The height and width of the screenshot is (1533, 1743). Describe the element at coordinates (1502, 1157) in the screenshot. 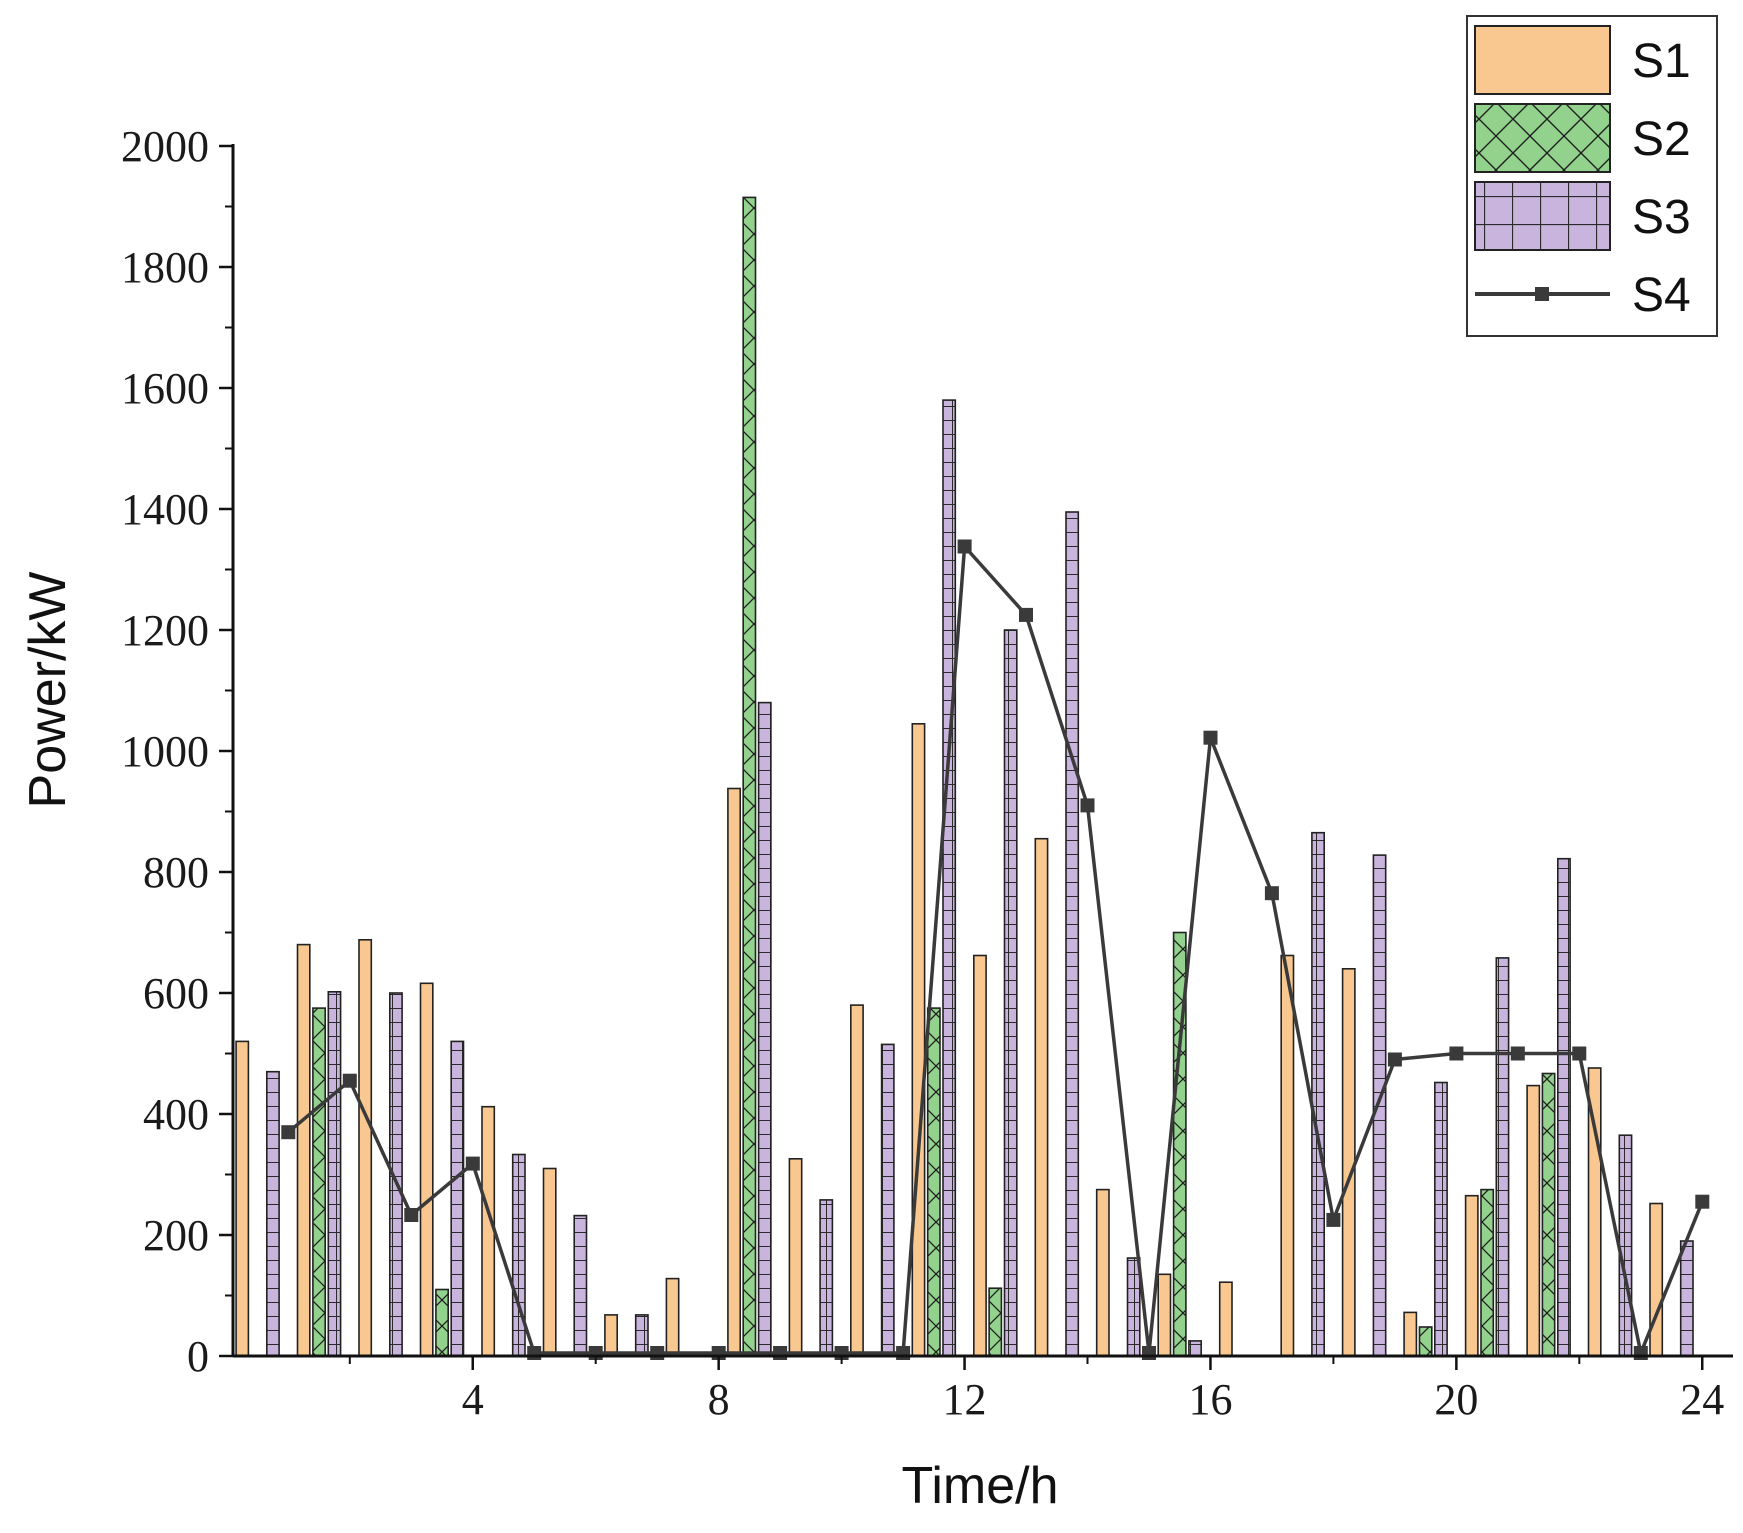

I see `bar-s3-h21` at that location.